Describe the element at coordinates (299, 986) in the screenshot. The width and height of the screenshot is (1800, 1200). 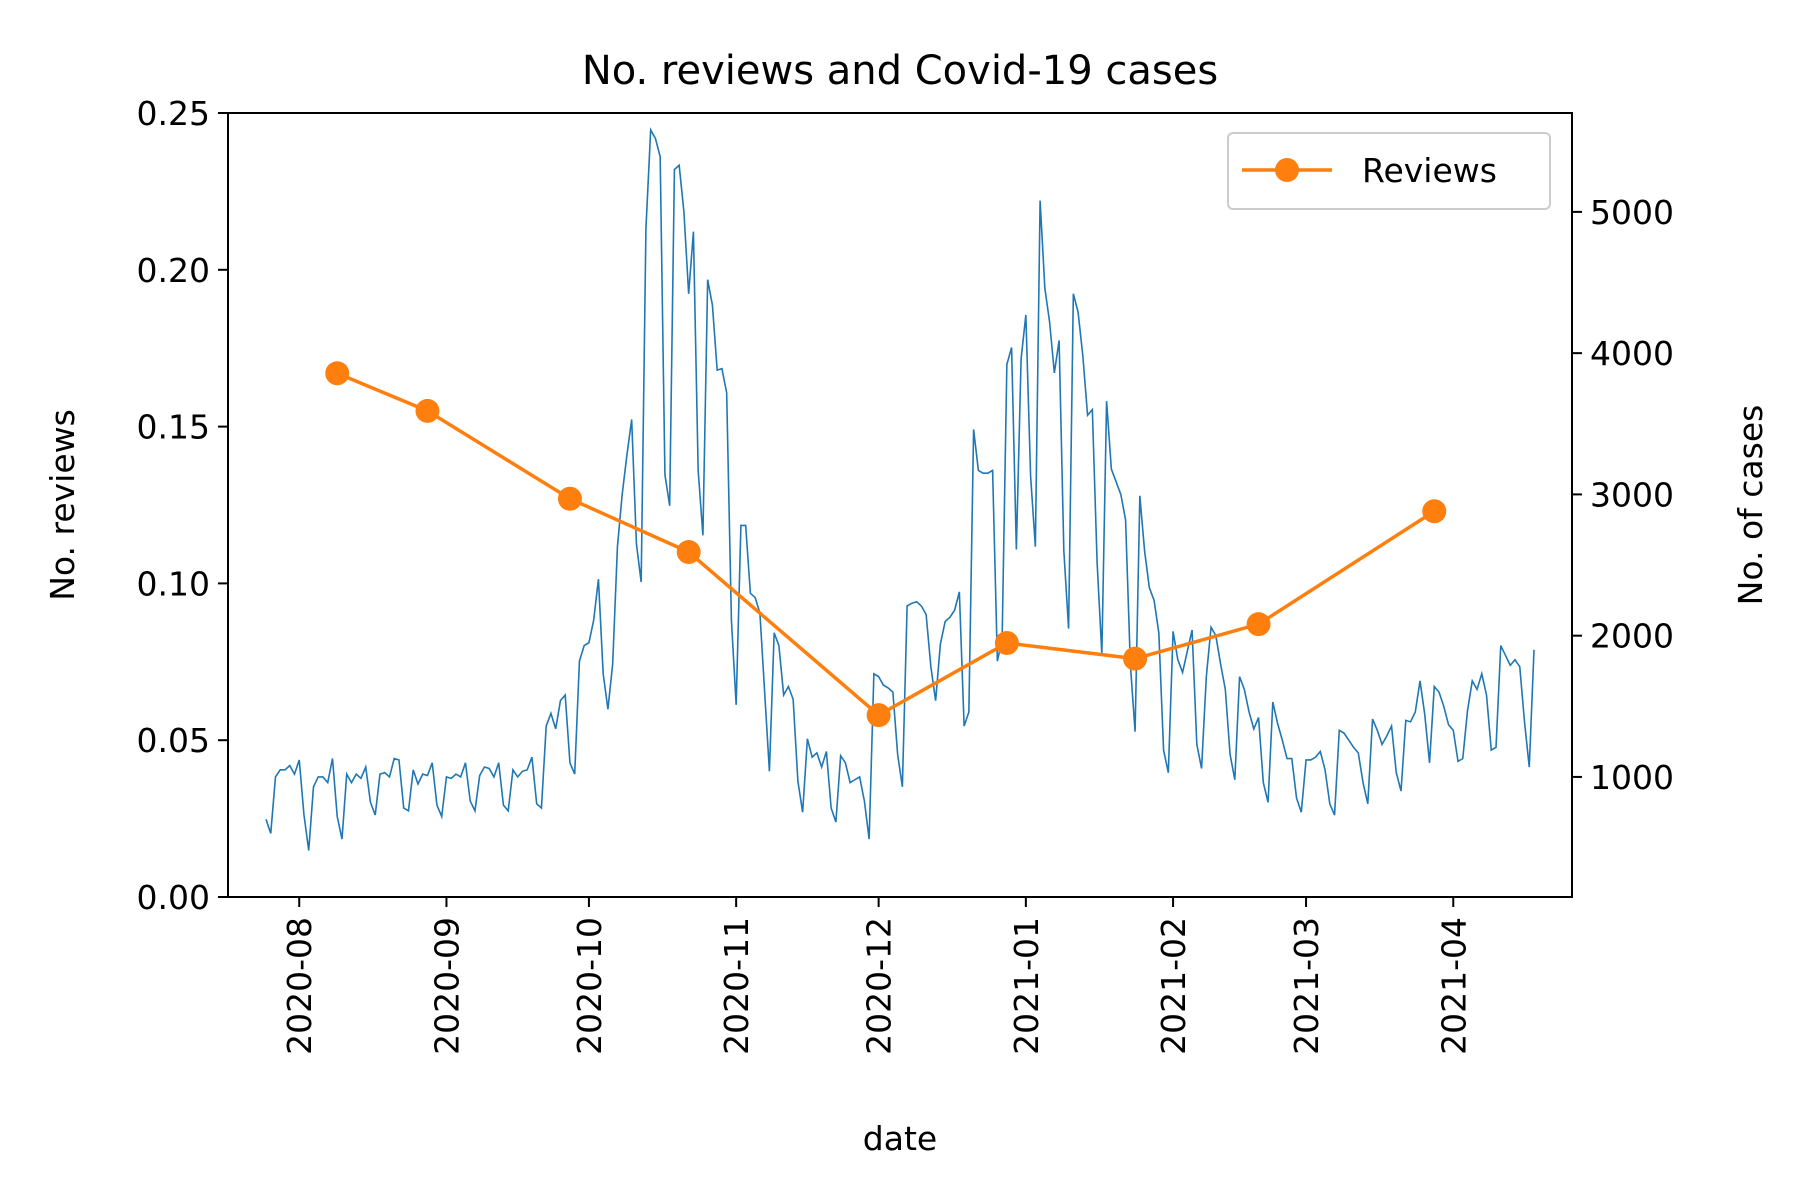
I see `x-tick-label-0: 2020-08` at that location.